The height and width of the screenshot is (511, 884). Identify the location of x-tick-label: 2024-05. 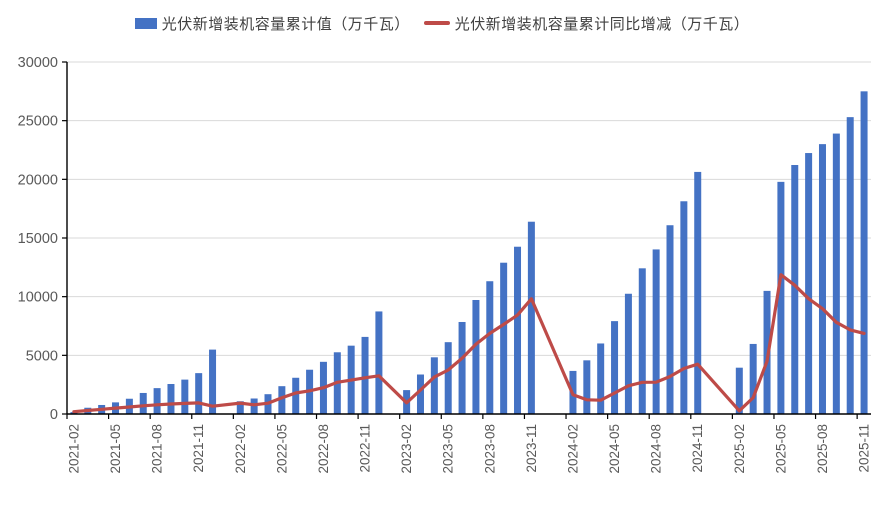
(614, 449).